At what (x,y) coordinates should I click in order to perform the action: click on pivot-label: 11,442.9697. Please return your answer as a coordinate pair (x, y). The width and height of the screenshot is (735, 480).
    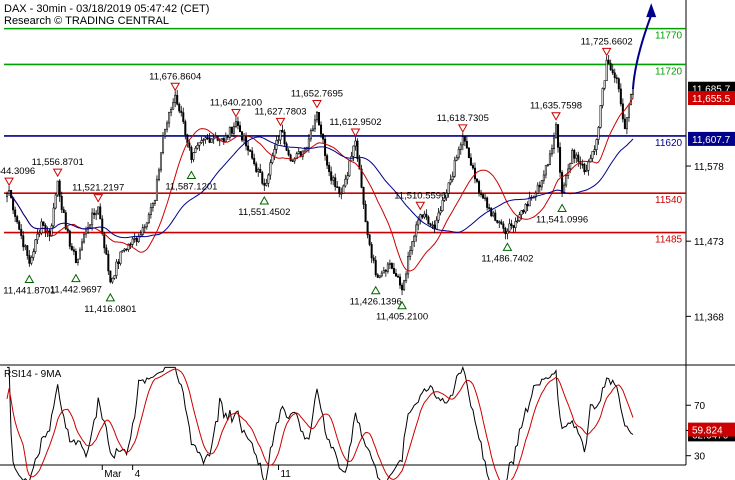
    Looking at the image, I should click on (76, 290).